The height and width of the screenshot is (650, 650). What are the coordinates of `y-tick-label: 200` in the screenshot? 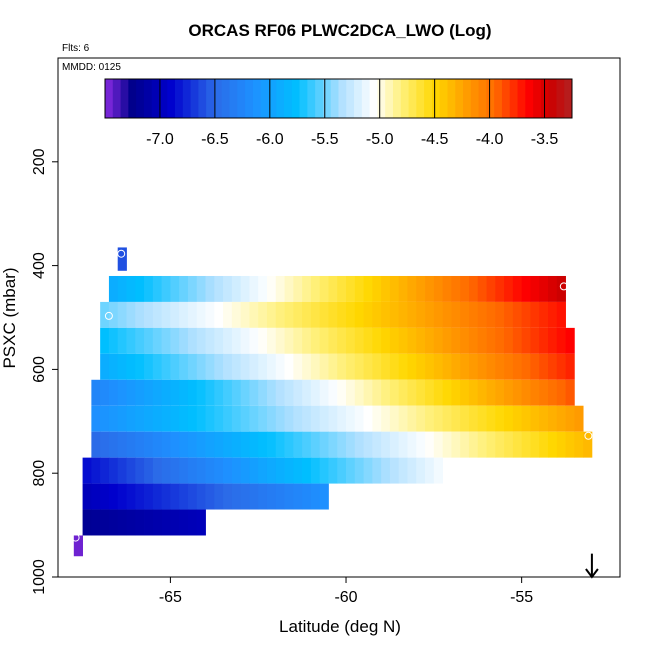 It's located at (39, 161).